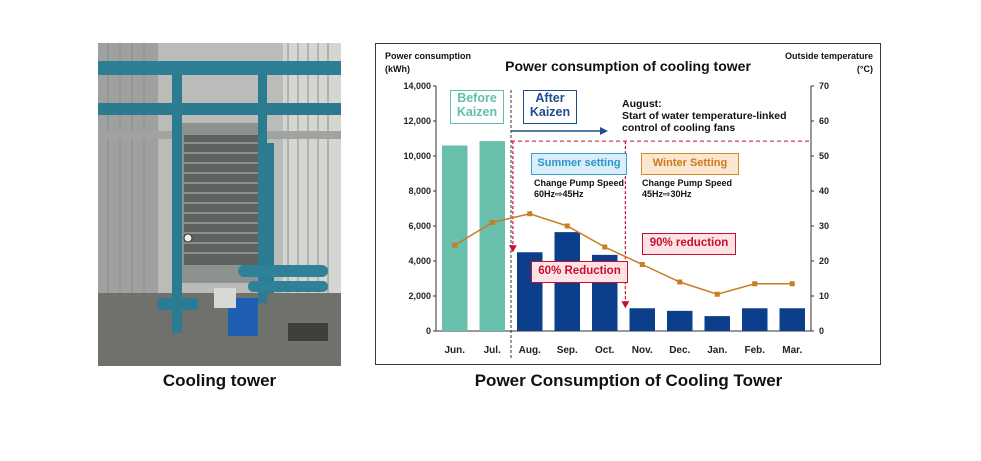  Describe the element at coordinates (824, 226) in the screenshot. I see `right-tick-label: 30` at that location.